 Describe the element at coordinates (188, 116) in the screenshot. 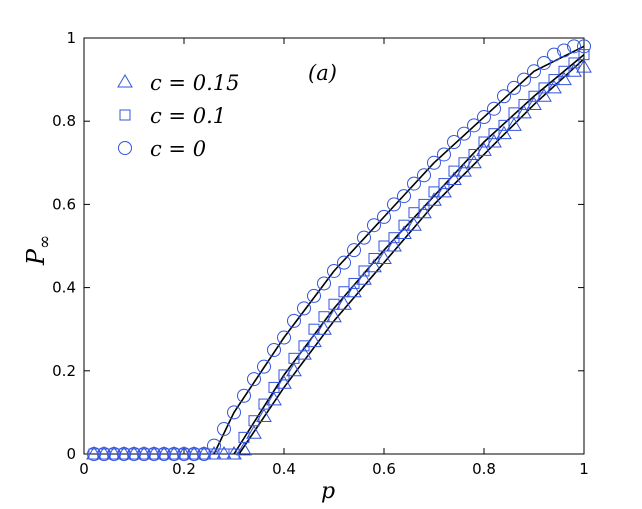

I see `legend-label-1: c = 0.1` at that location.